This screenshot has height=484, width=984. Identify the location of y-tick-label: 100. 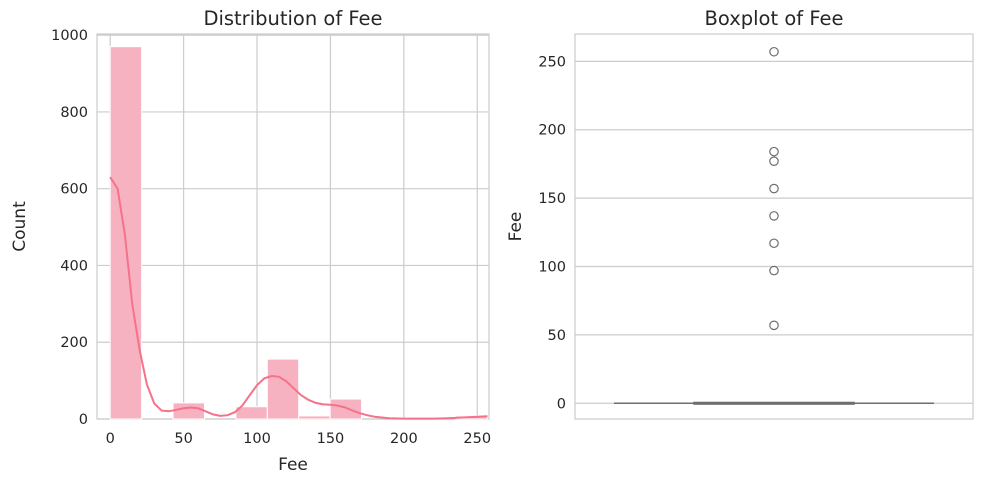
(552, 268).